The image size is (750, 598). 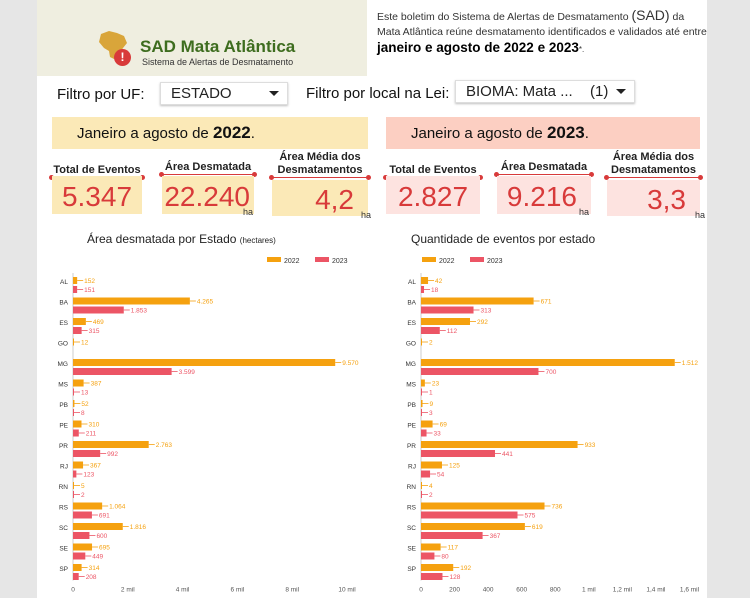 I want to click on local-filter-dropdown: BIOMA: Mata ... (1), so click(x=545, y=91).